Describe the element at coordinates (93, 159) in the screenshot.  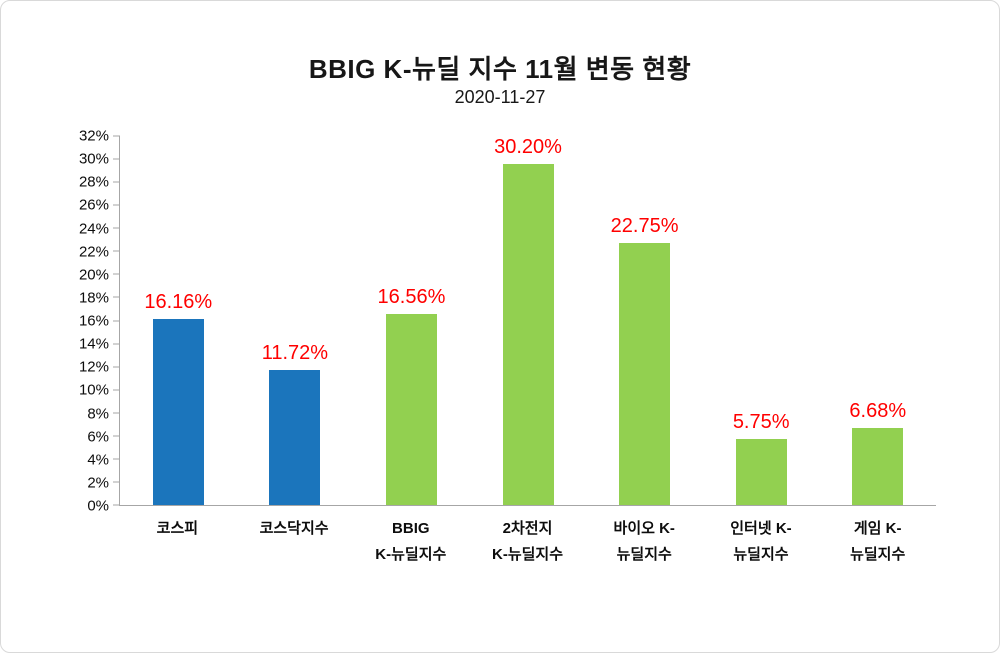
I see `y-tick-label: 30%` at that location.